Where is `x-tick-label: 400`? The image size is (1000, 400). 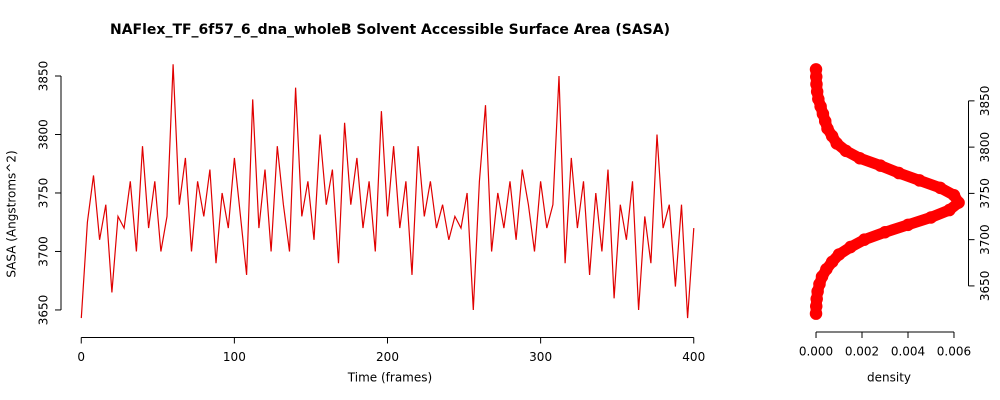
x-tick-label: 400 is located at coordinates (693, 357).